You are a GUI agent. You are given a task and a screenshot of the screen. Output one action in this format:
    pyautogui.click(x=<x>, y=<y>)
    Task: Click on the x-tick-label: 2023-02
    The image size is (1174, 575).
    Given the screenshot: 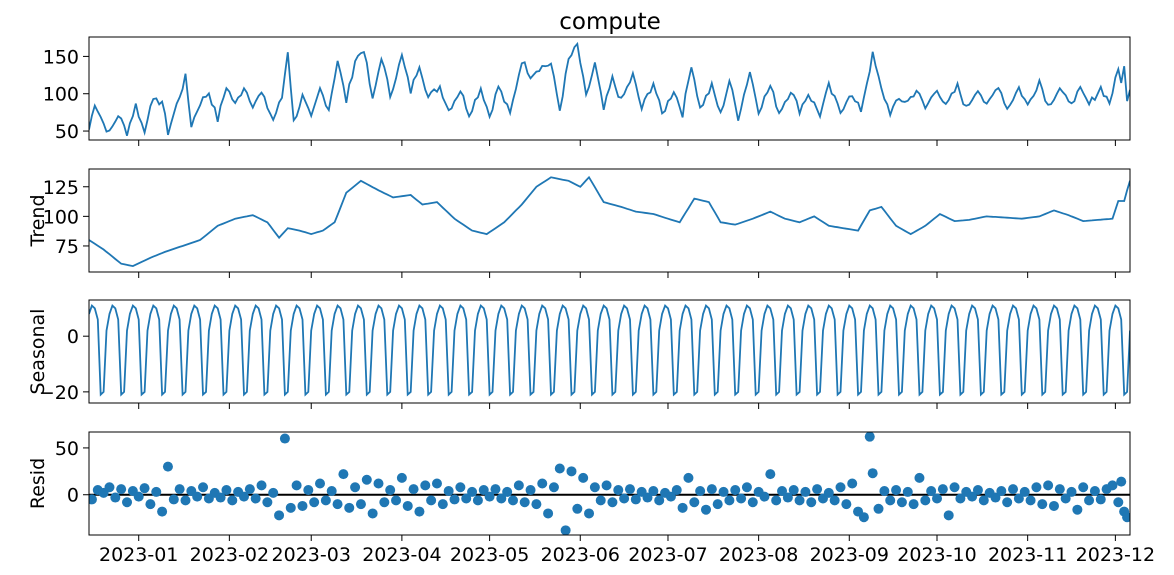 What is the action you would take?
    pyautogui.click(x=229, y=555)
    